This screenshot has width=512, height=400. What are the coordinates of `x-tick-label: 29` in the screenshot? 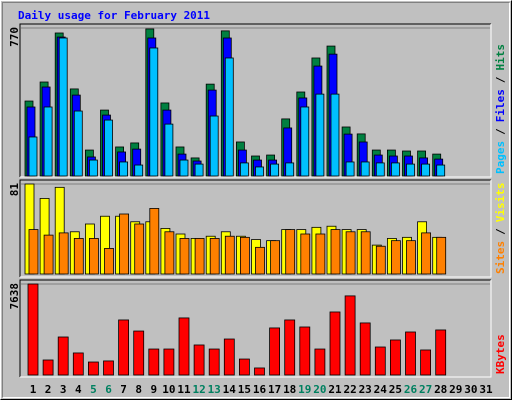 It's located at (455, 389).